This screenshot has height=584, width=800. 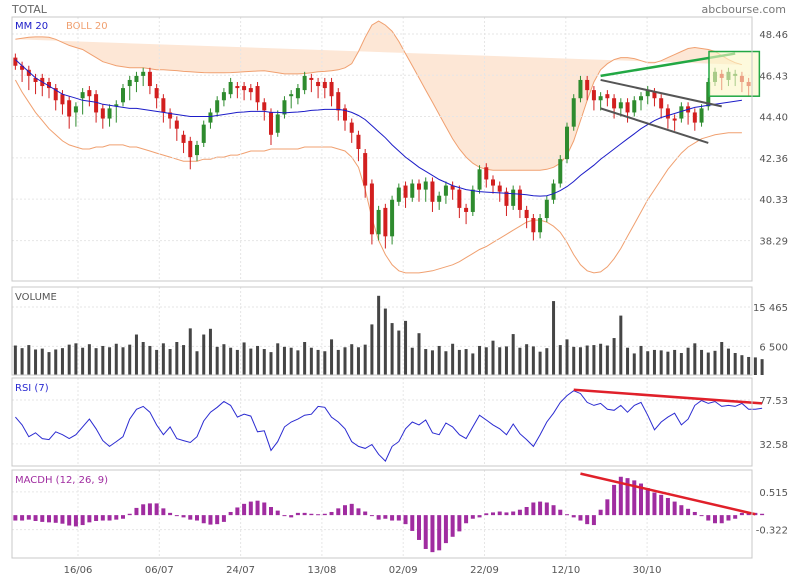 I want to click on x-axis-date-label: 02/09, so click(x=403, y=570).